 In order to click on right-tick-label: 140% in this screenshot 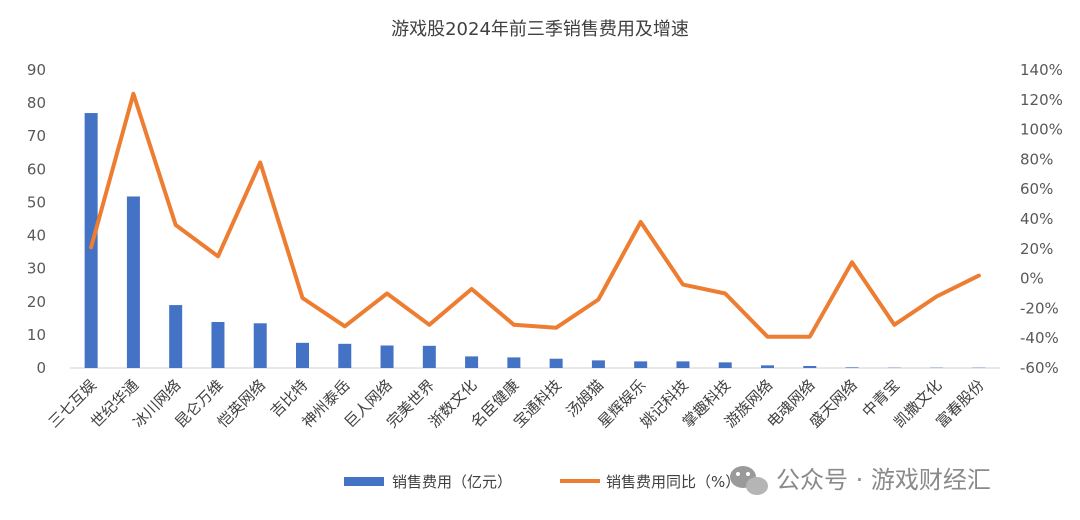, I will do `click(1041, 70)`.